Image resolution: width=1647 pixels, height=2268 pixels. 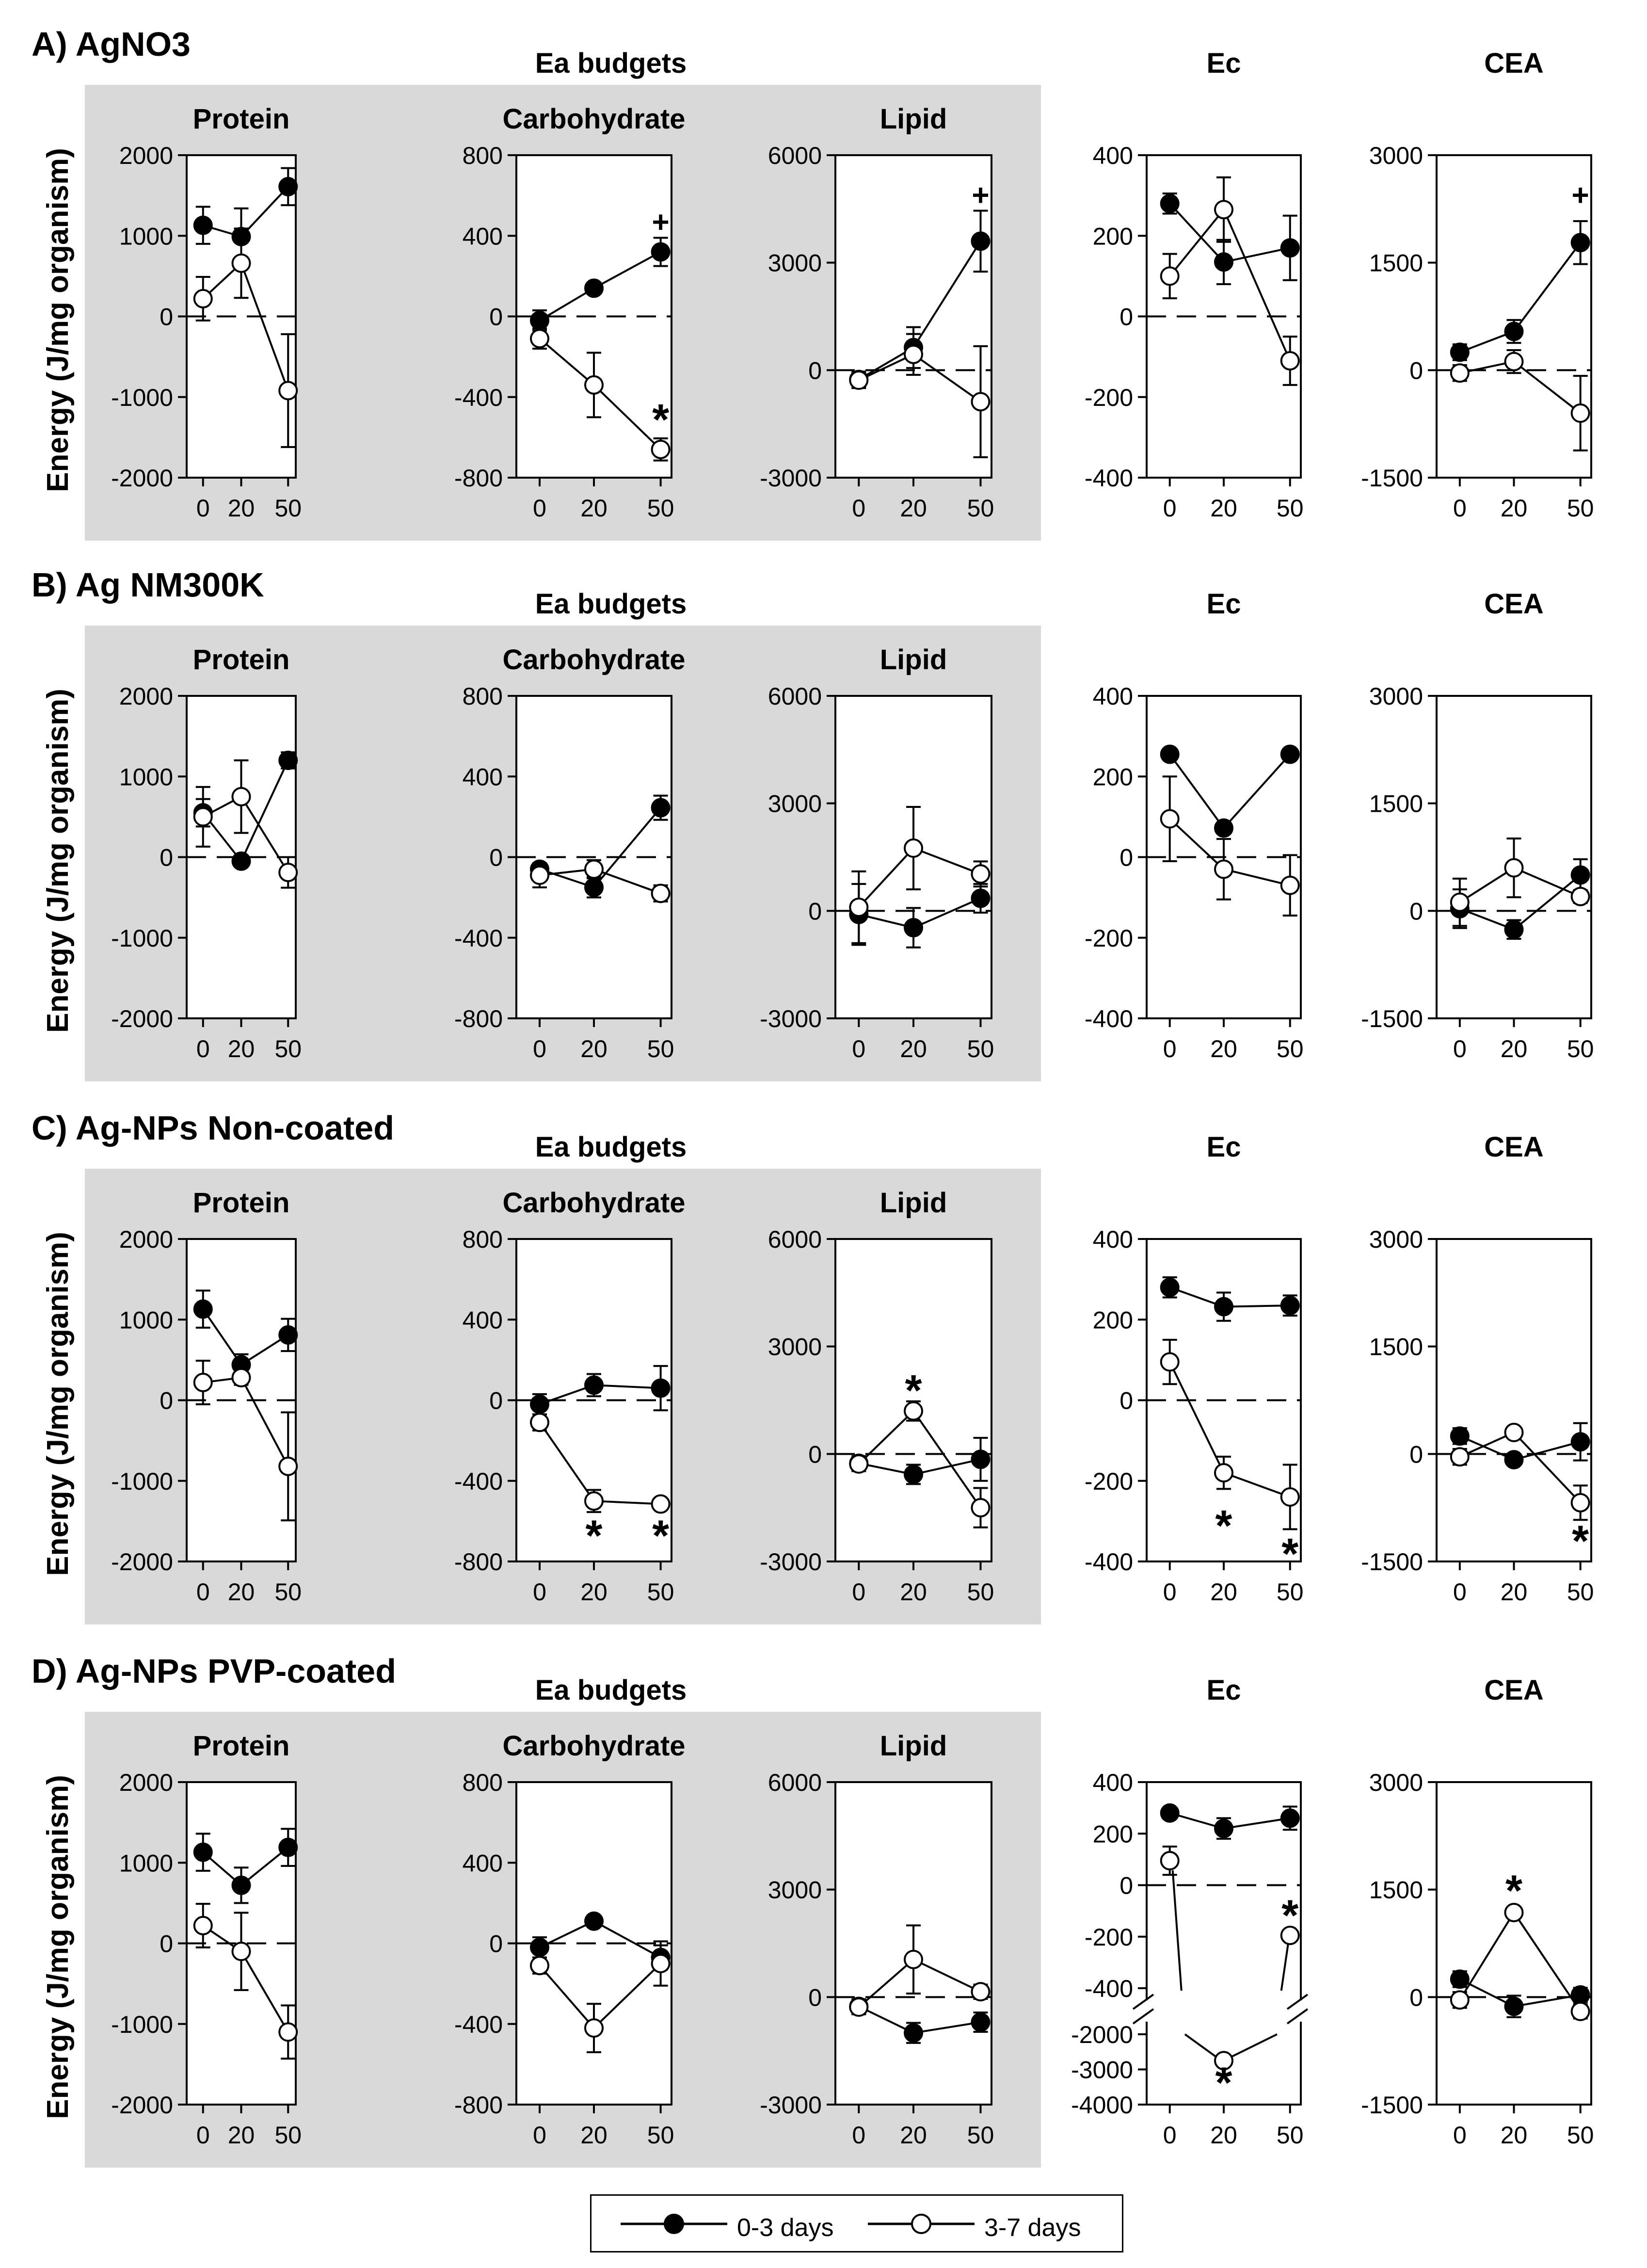 What do you see at coordinates (1513, 1147) in the screenshot?
I see `panel-title: CEA` at bounding box center [1513, 1147].